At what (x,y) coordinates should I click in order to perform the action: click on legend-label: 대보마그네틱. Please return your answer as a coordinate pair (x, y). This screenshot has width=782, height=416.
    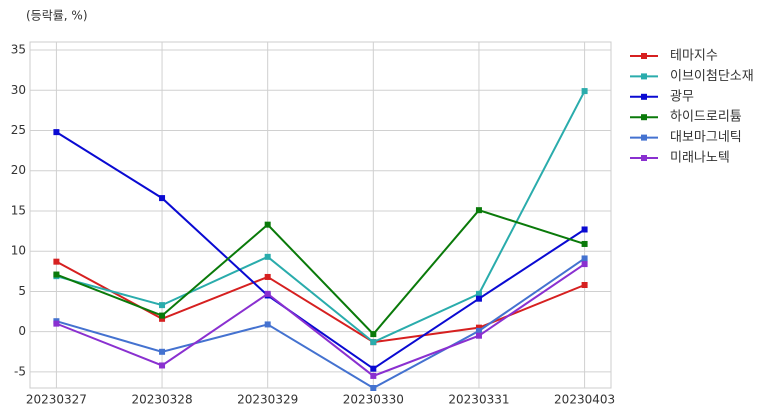
    Looking at the image, I should click on (706, 137).